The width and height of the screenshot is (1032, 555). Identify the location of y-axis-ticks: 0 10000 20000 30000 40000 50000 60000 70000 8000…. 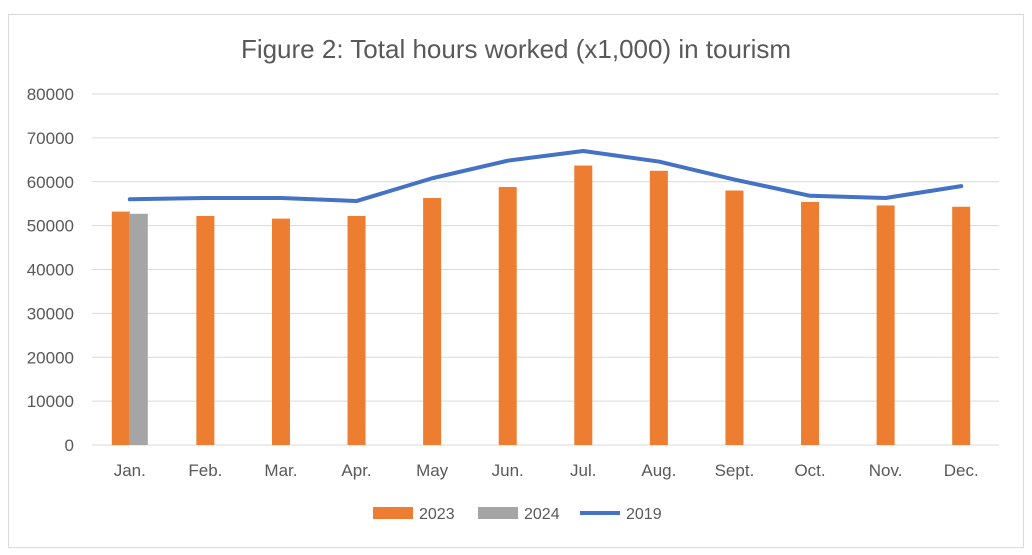
(50, 270).